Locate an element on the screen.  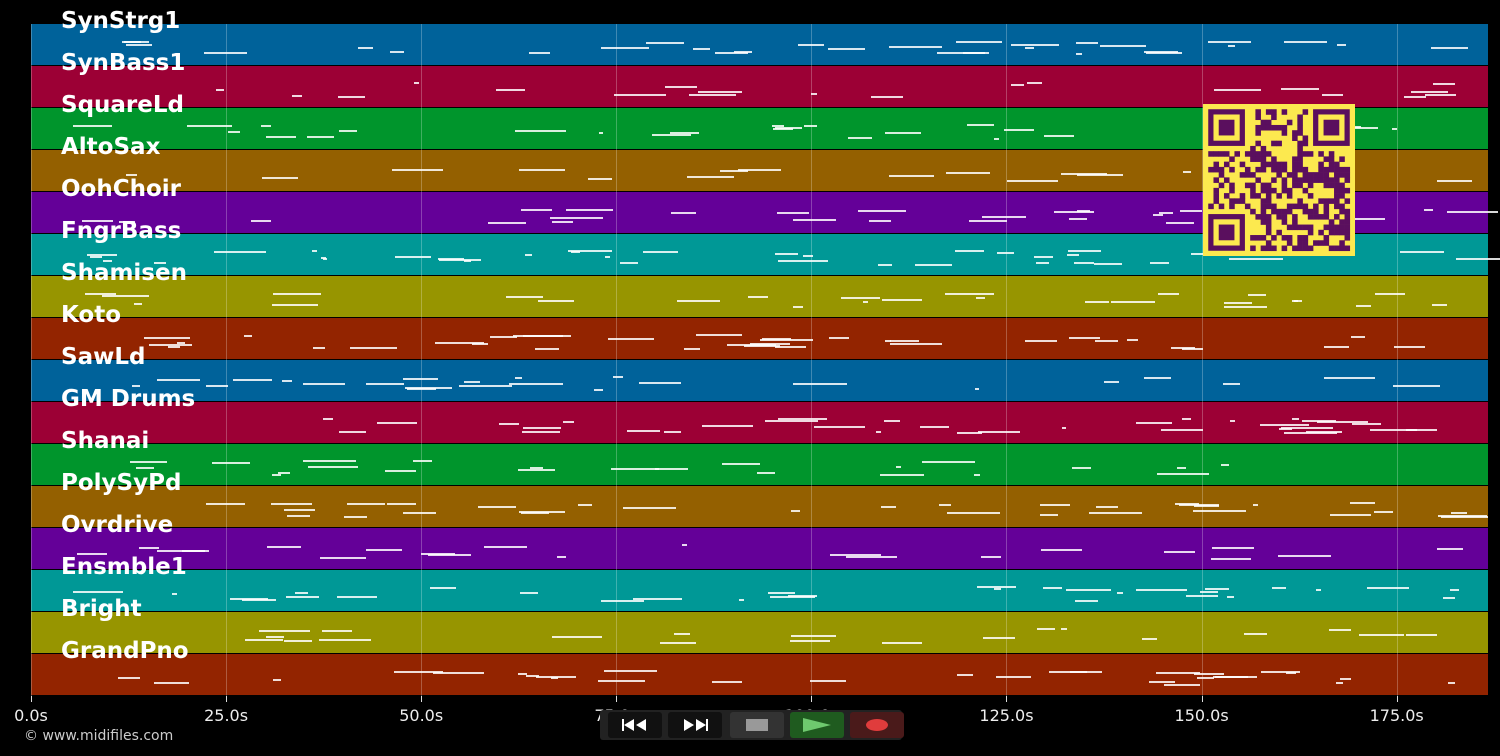
tick-mark is located at coordinates (617, 699).